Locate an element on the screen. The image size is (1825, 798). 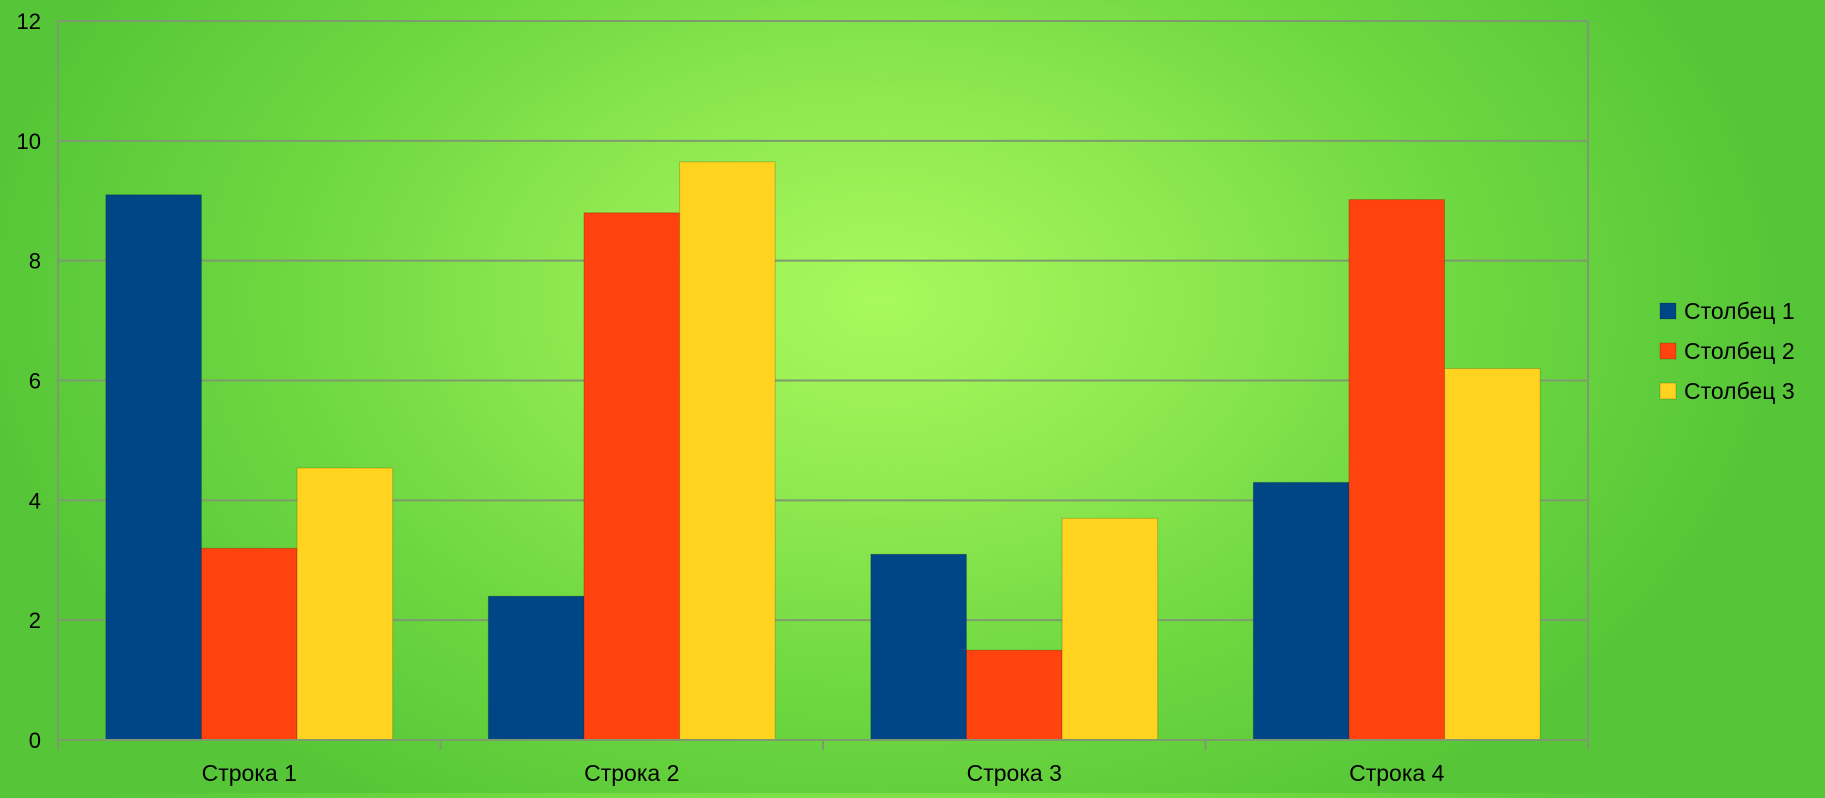
legend-label-3: Столбец 3 is located at coordinates (1739, 391).